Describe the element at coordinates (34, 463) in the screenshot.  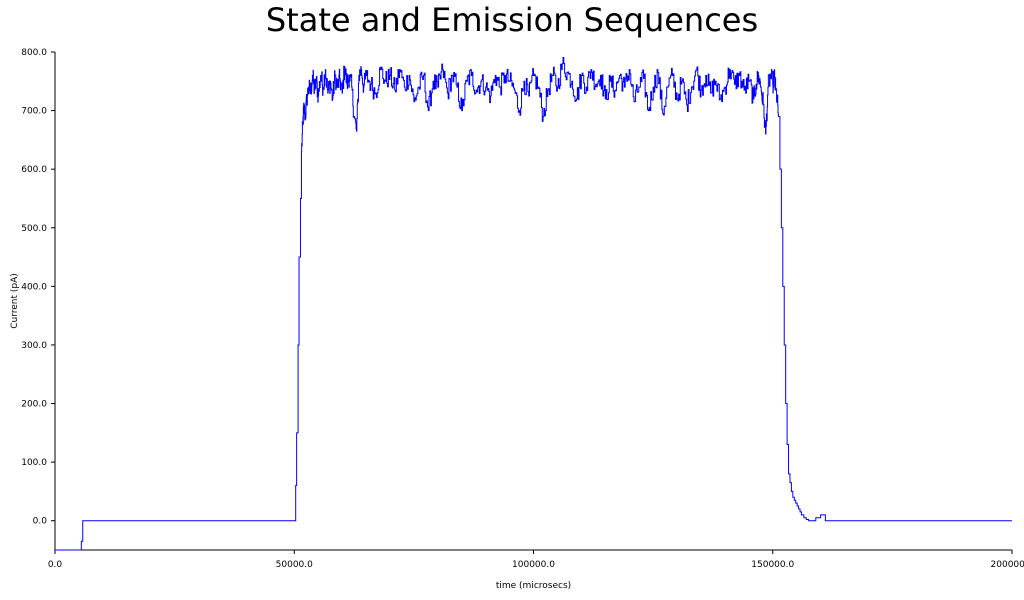
I see `y-tick-label: 100.0` at that location.